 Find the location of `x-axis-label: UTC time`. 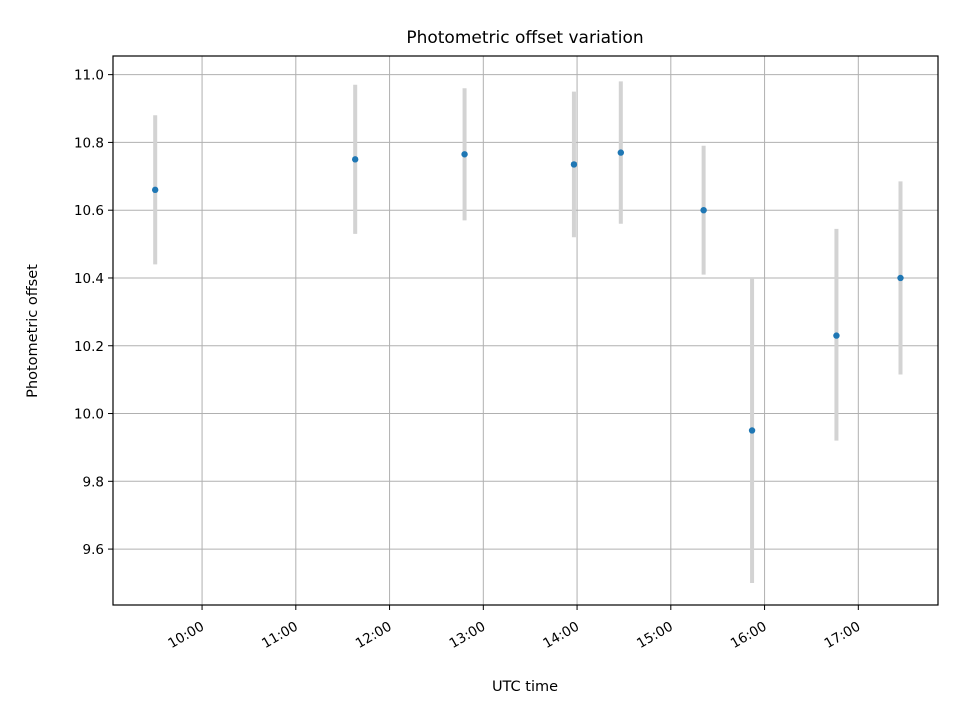

x-axis-label: UTC time is located at coordinates (525, 687).